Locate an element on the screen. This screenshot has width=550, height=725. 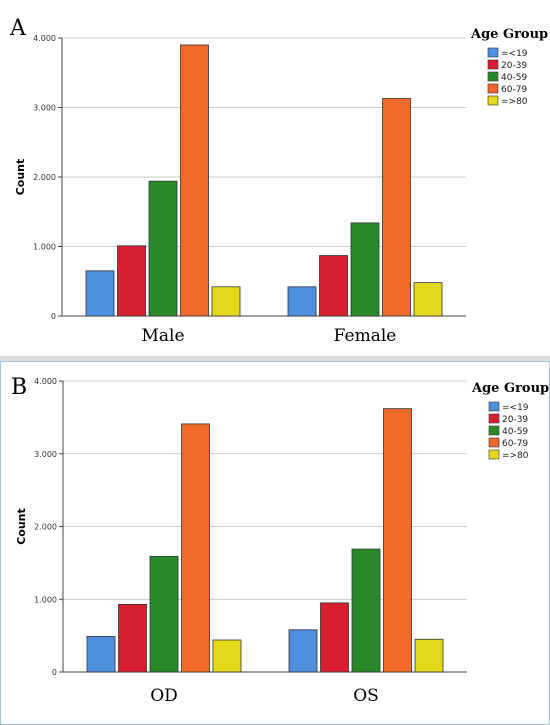
category-label: OD is located at coordinates (164, 696).